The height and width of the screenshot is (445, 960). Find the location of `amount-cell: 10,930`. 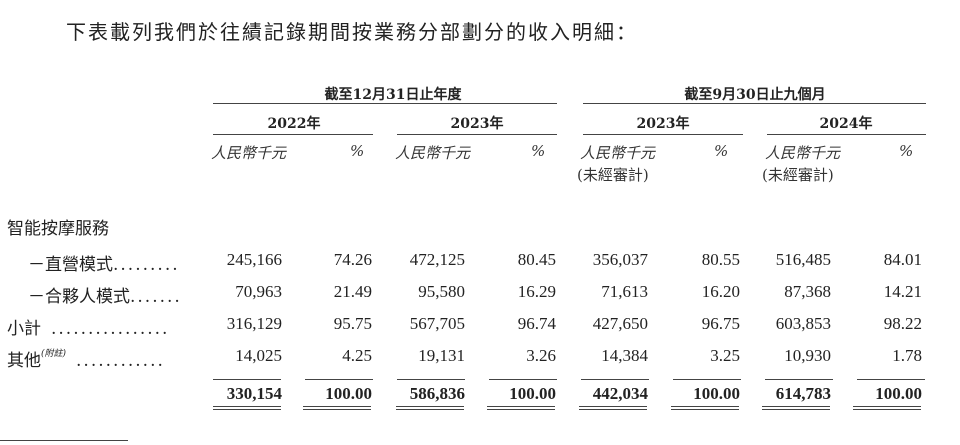

amount-cell: 10,930 is located at coordinates (807, 355).